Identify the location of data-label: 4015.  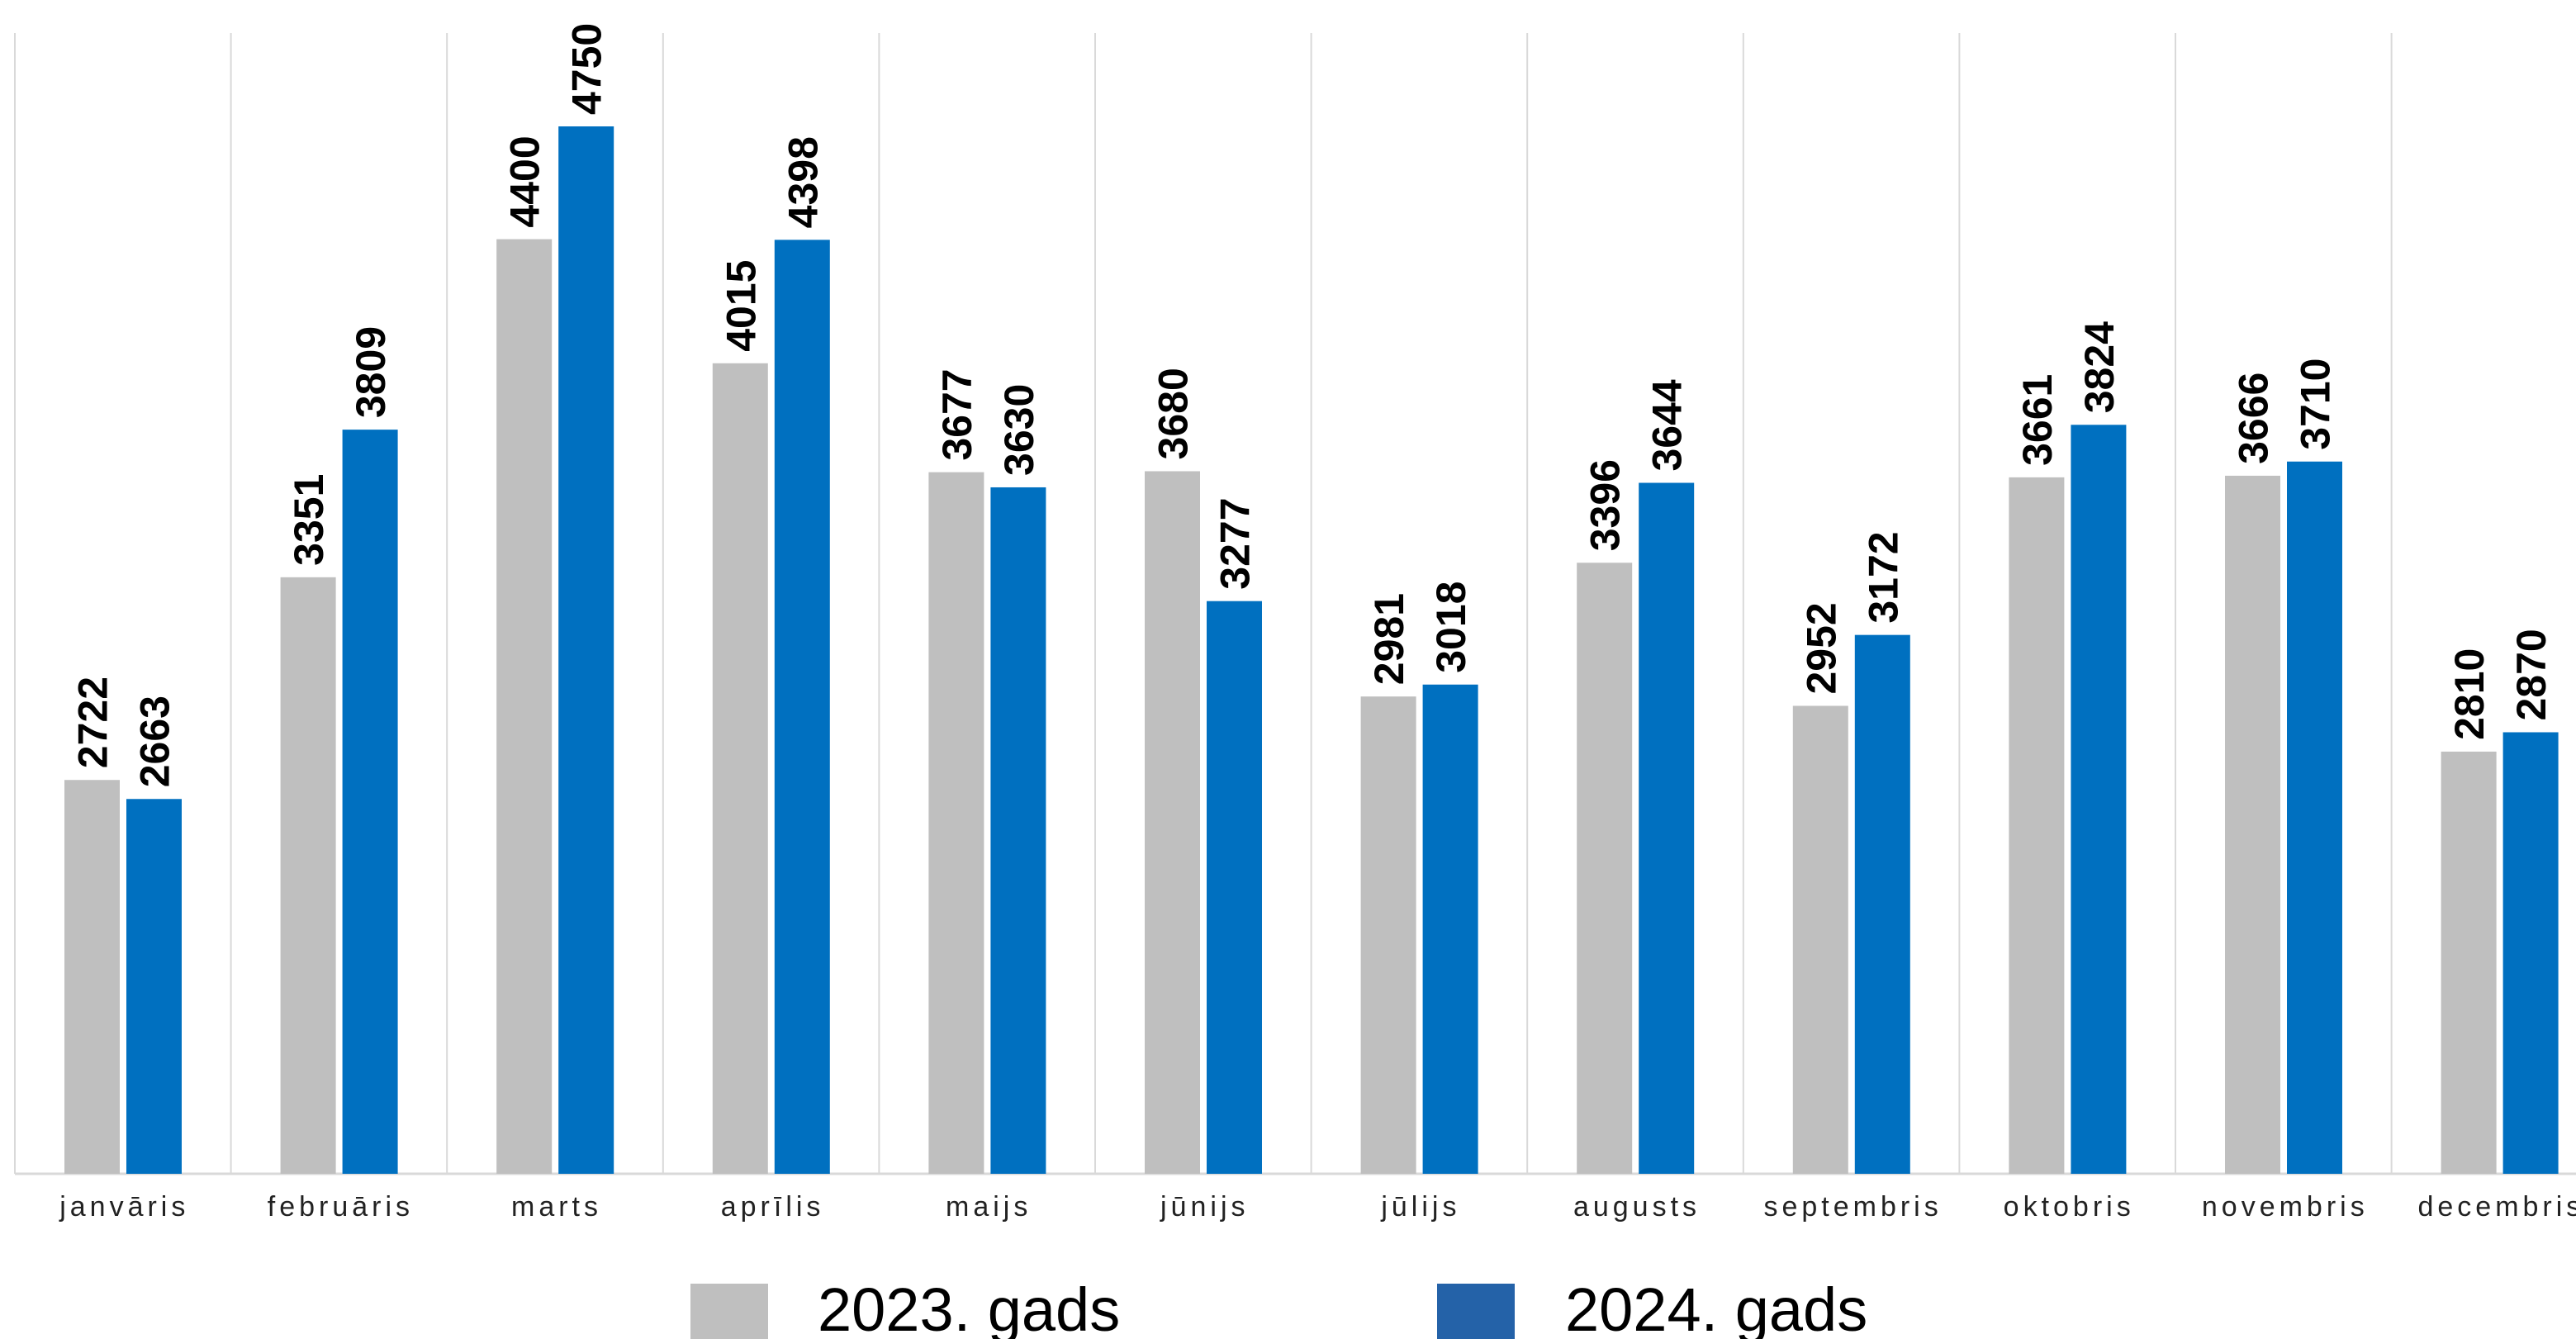
(741, 306).